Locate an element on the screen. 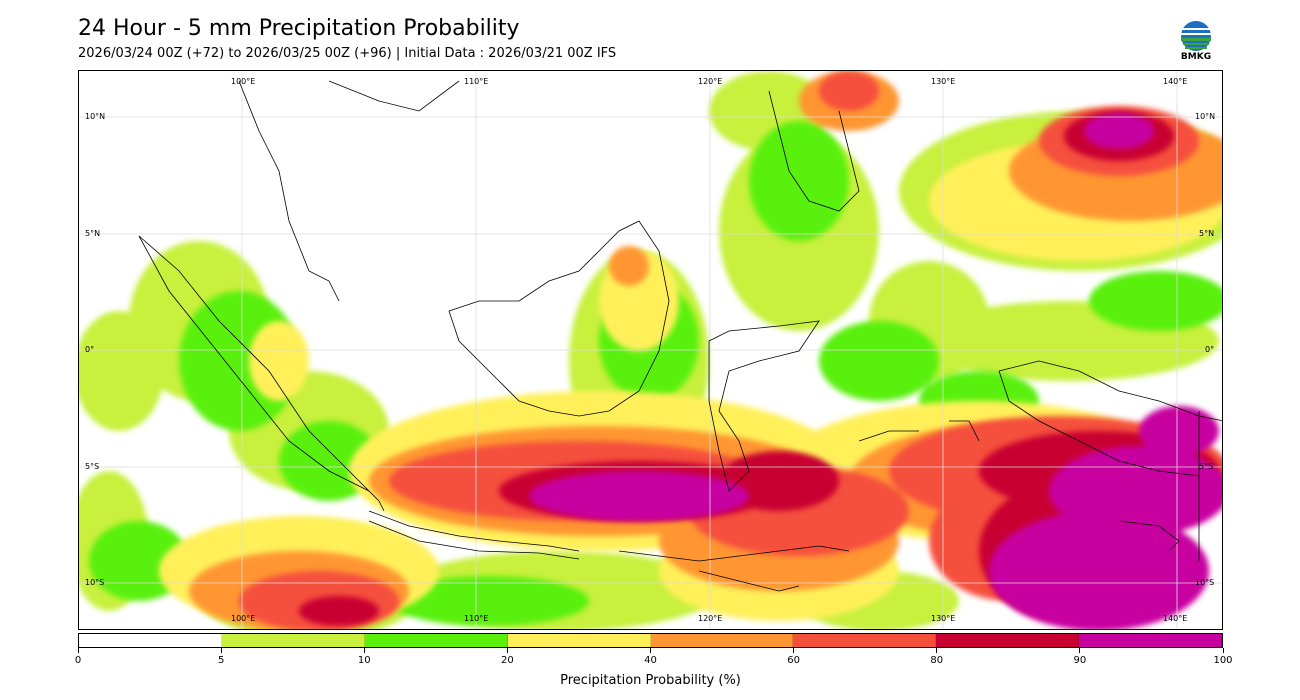 Image resolution: width=1300 pixels, height=700 pixels. lon-label-top: 110°E is located at coordinates (476, 81).